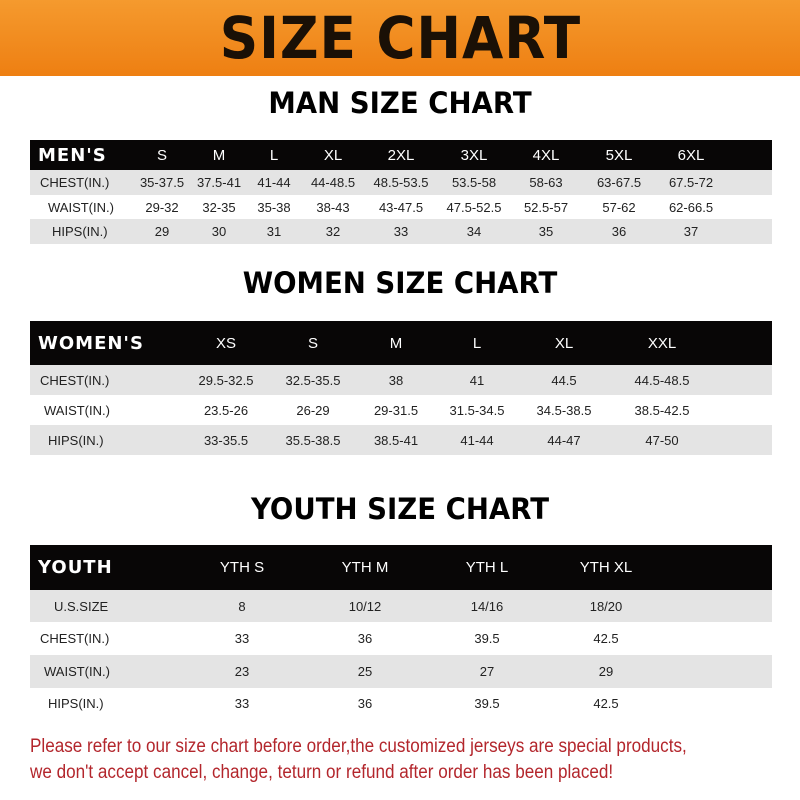 The width and height of the screenshot is (800, 800). Describe the element at coordinates (474, 155) in the screenshot. I see `size-header: 3XL` at that location.